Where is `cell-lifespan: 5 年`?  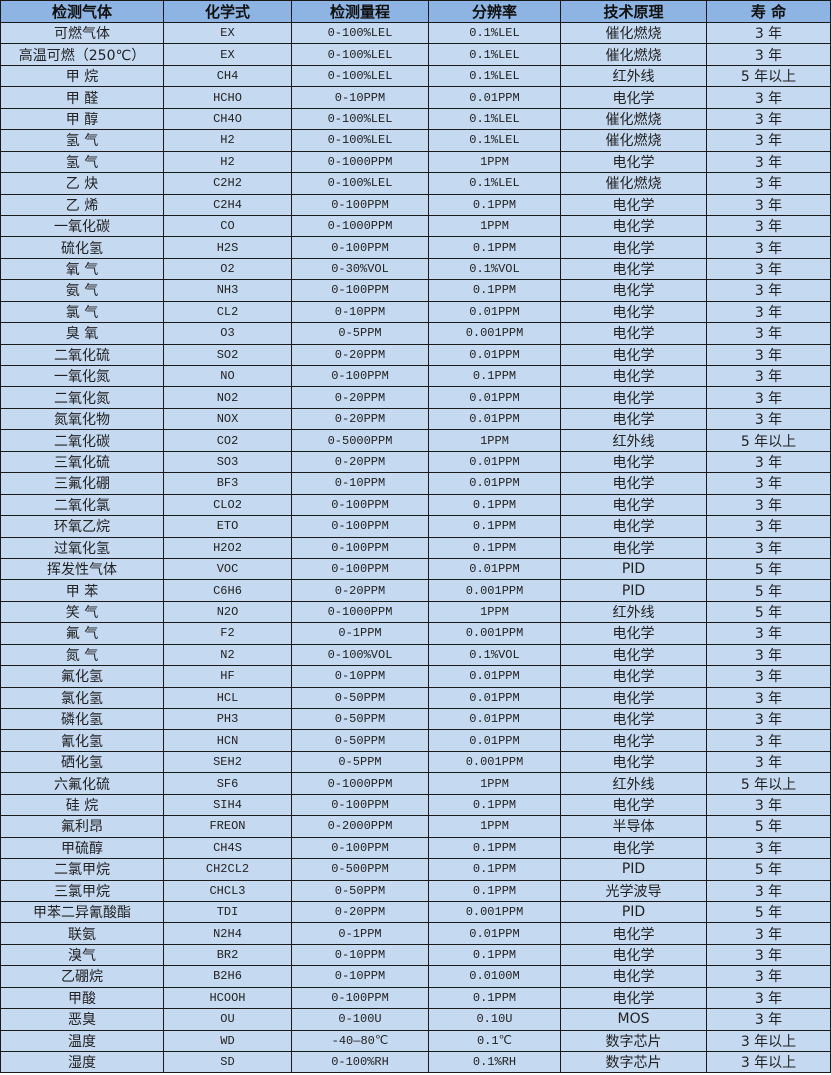 cell-lifespan: 5 年 is located at coordinates (768, 912).